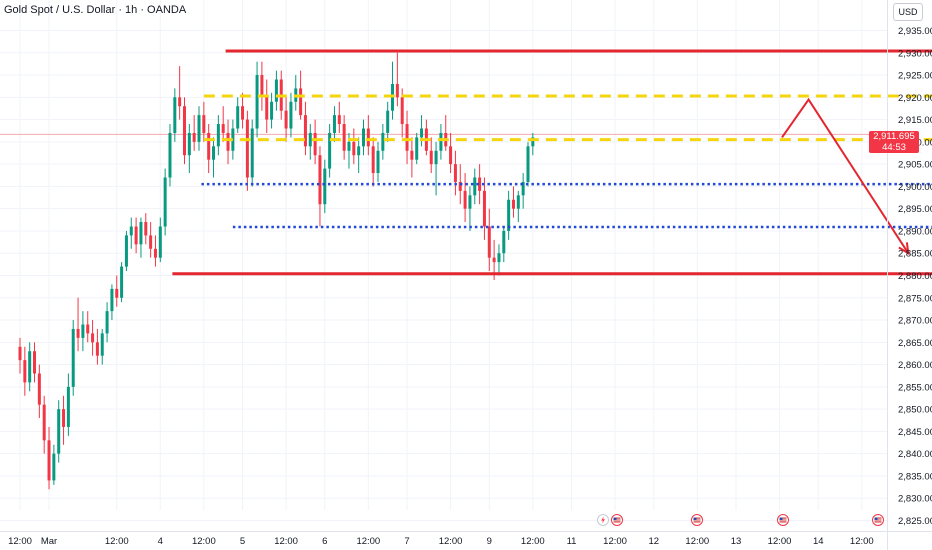 The width and height of the screenshot is (932, 550). Describe the element at coordinates (915, 120) in the screenshot. I see `y-tick-label: 2,915.000` at that location.